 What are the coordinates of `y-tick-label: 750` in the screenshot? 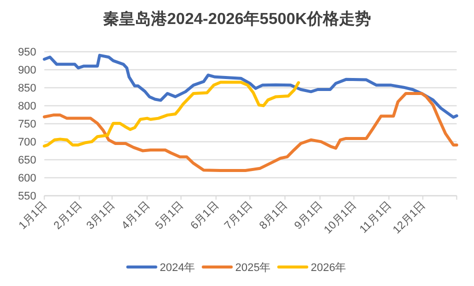 It's located at (27, 124).